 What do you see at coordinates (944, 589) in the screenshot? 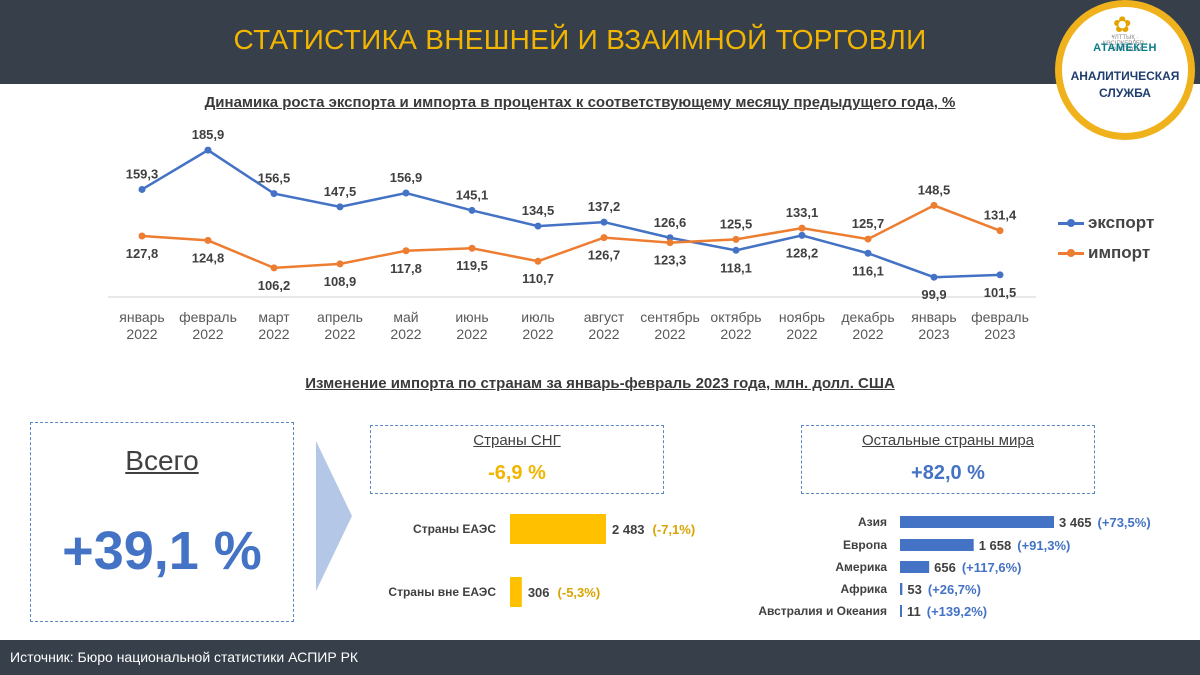
I see `bar-value-label: 53 (+26,7%)` at bounding box center [944, 589].